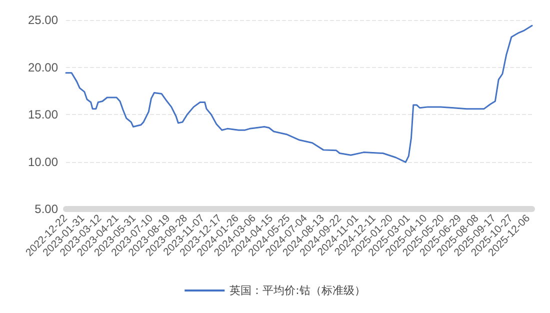  I want to click on y-tick-label: 5.00, so click(46, 209).